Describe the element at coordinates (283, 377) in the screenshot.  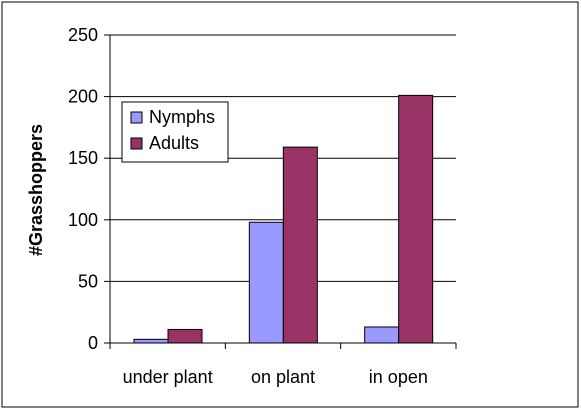
I see `x-tick-label: on plant` at that location.